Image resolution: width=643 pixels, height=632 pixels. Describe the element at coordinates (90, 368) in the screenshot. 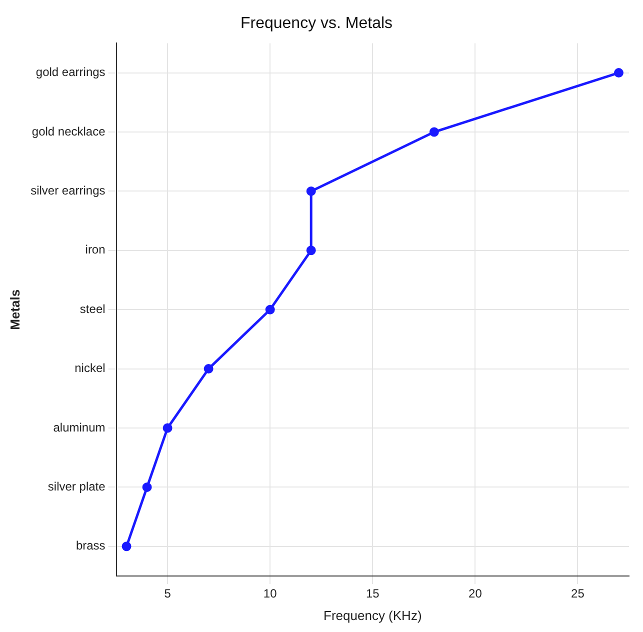

I see `y-tick-label: nickel` at that location.